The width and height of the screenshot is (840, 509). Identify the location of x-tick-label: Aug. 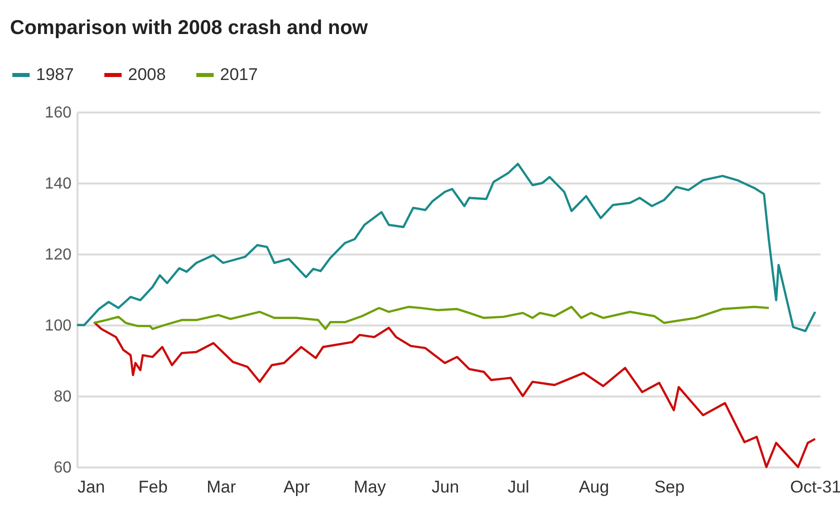
(594, 487).